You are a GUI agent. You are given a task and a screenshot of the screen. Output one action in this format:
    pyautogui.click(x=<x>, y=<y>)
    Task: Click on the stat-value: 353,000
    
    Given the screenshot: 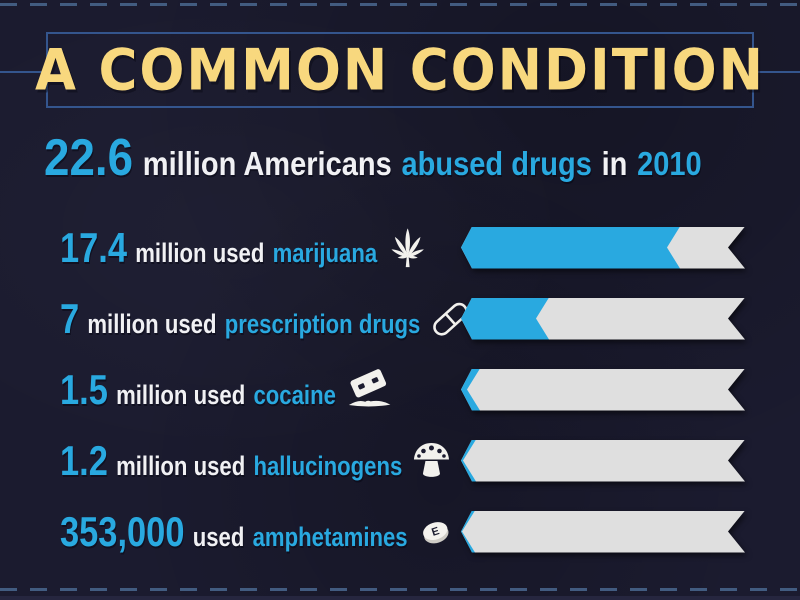 What is the action you would take?
    pyautogui.click(x=122, y=531)
    